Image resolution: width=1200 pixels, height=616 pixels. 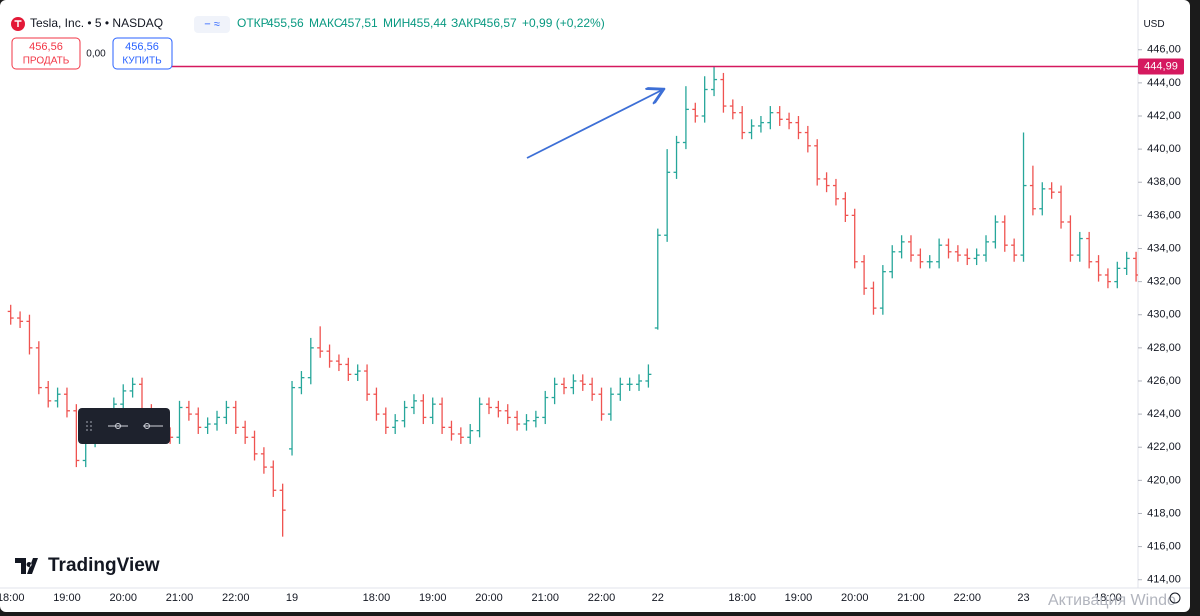 What do you see at coordinates (466, 23) in the screenshot?
I see `stat-label: ЗАКР` at bounding box center [466, 23].